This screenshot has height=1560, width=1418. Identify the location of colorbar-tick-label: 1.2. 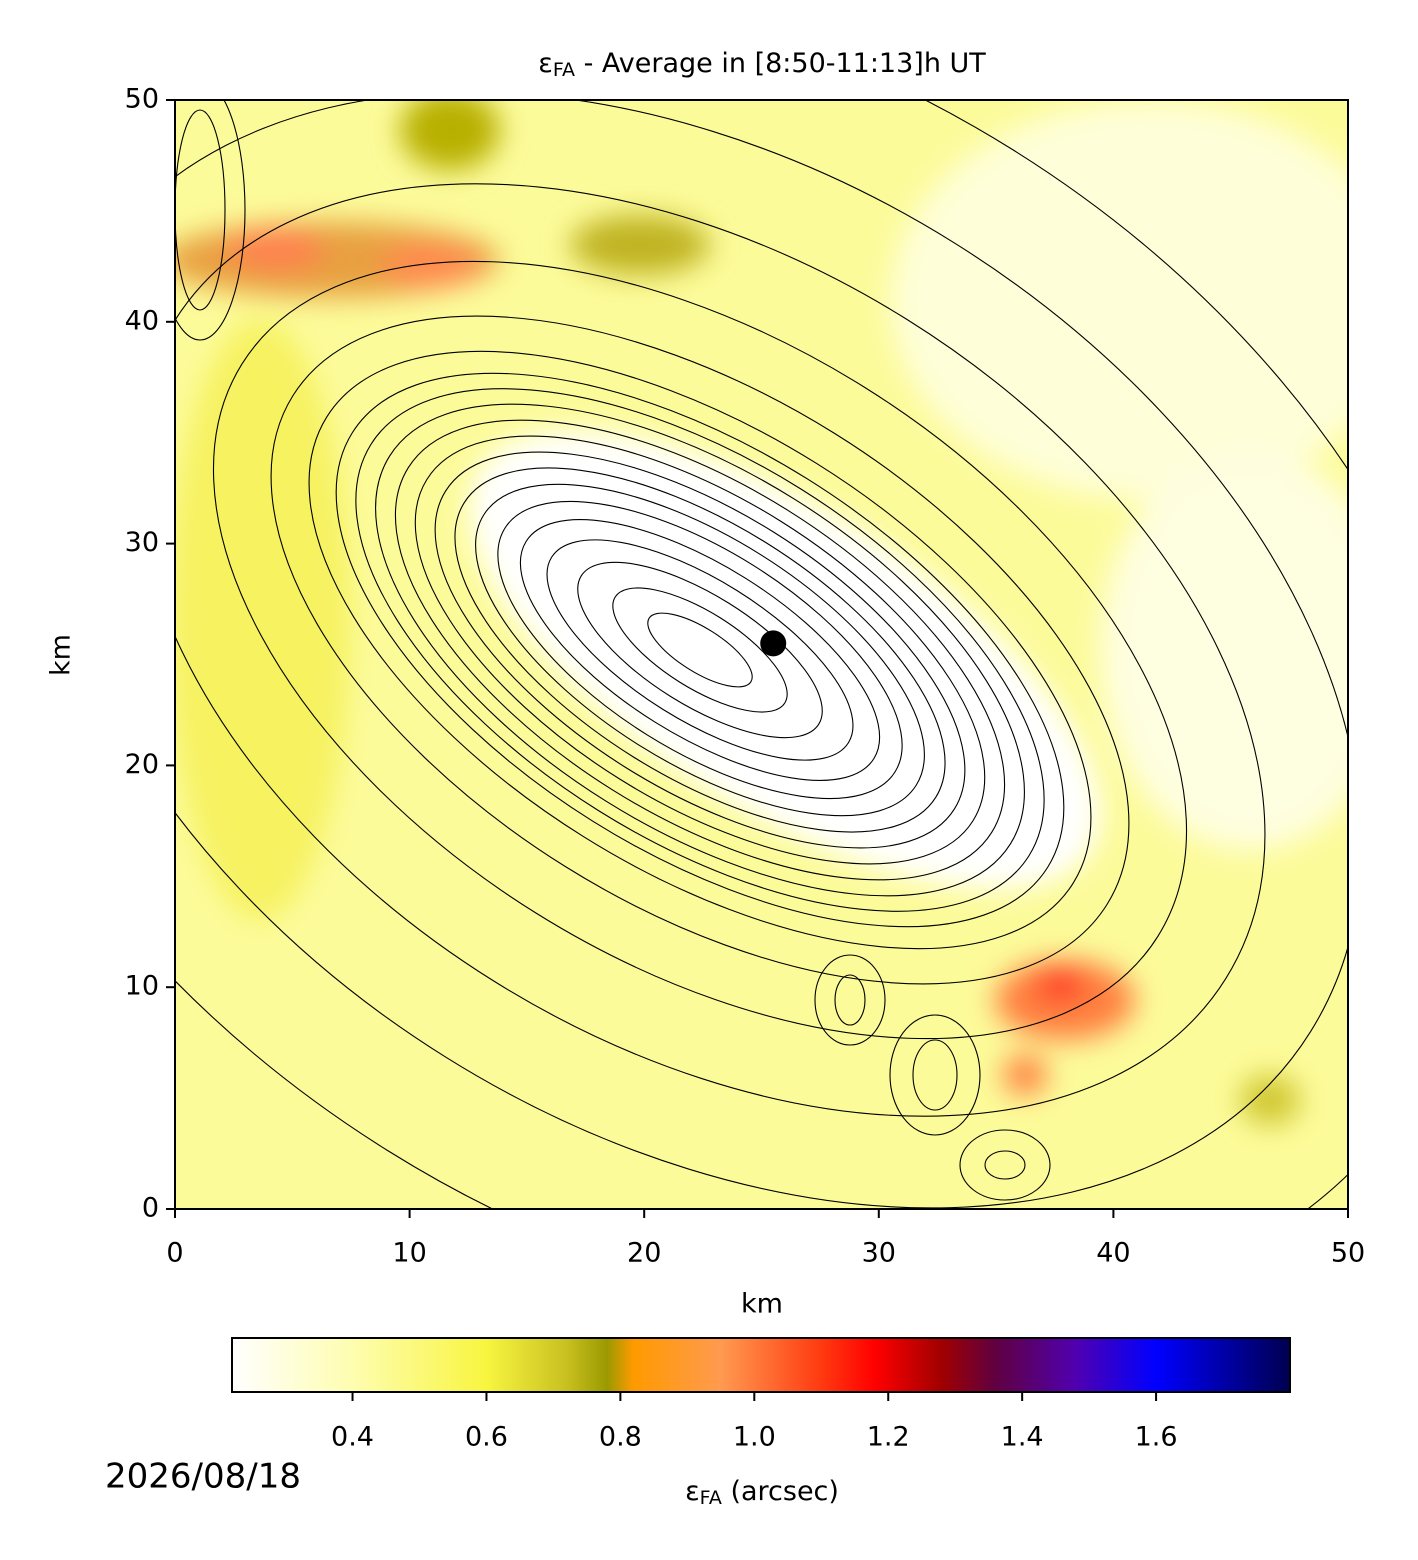
(888, 1437).